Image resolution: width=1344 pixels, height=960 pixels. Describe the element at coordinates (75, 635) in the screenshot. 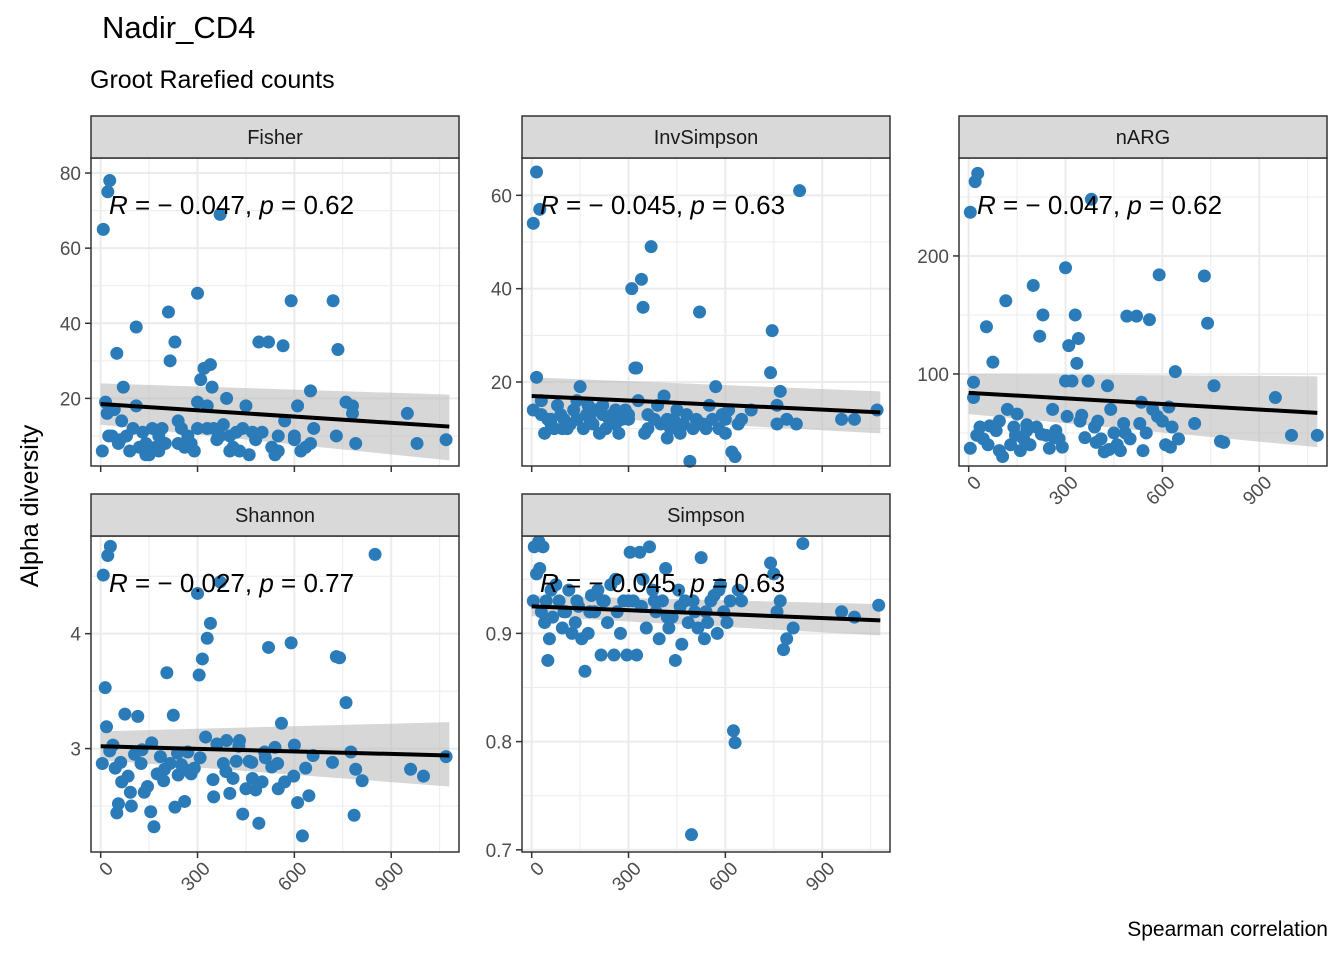

I see `y-tick-label: 4` at that location.